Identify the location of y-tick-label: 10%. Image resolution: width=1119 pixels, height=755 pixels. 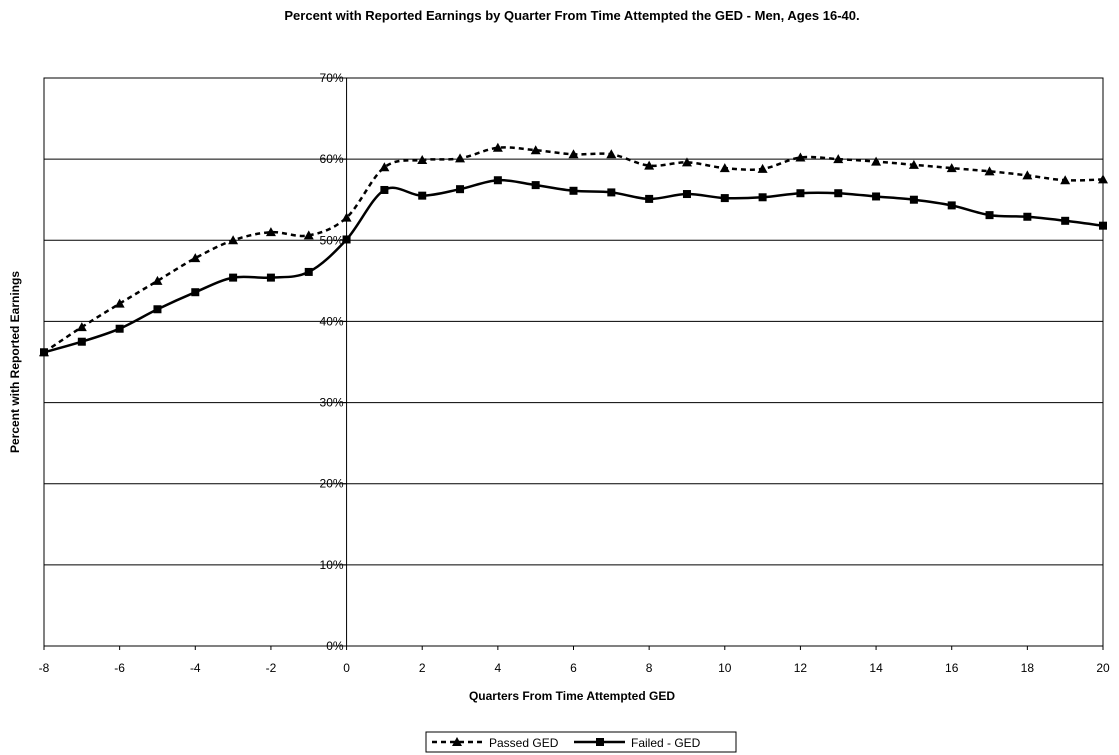
(332, 565).